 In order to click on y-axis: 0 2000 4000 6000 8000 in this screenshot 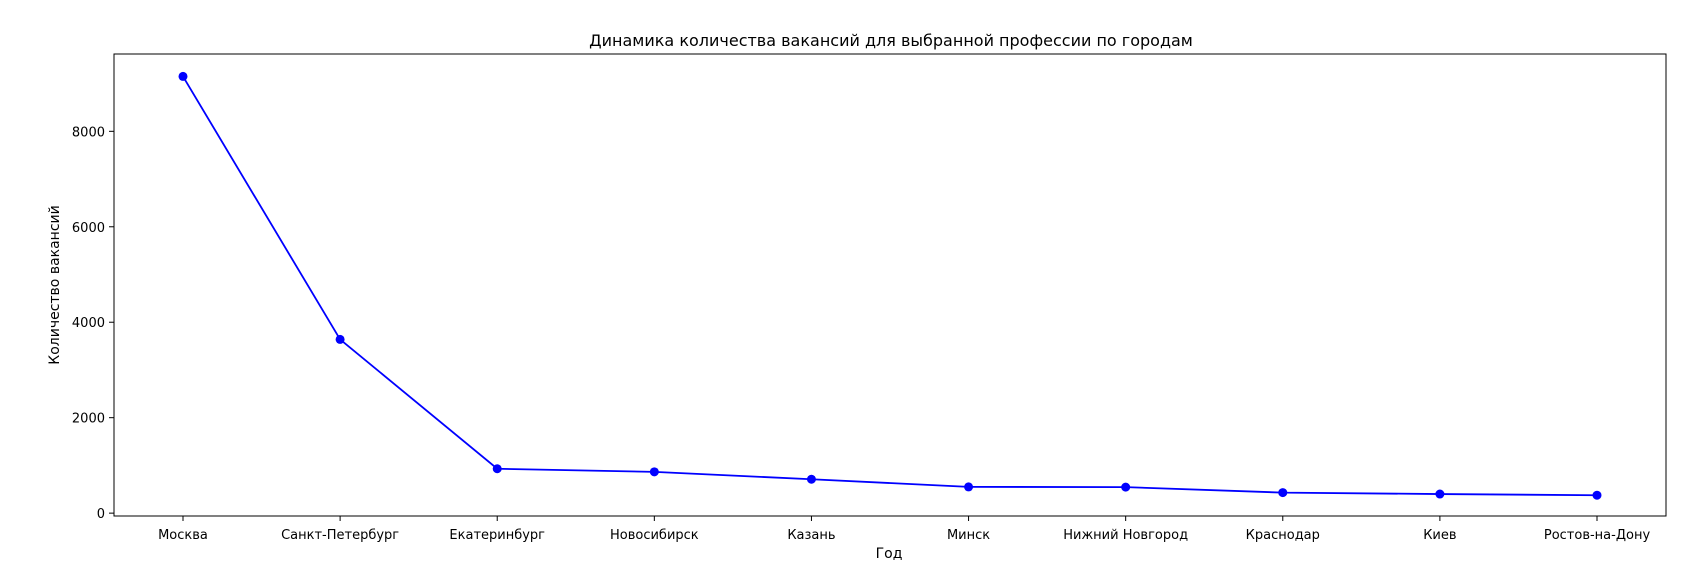, I will do `click(93, 323)`.